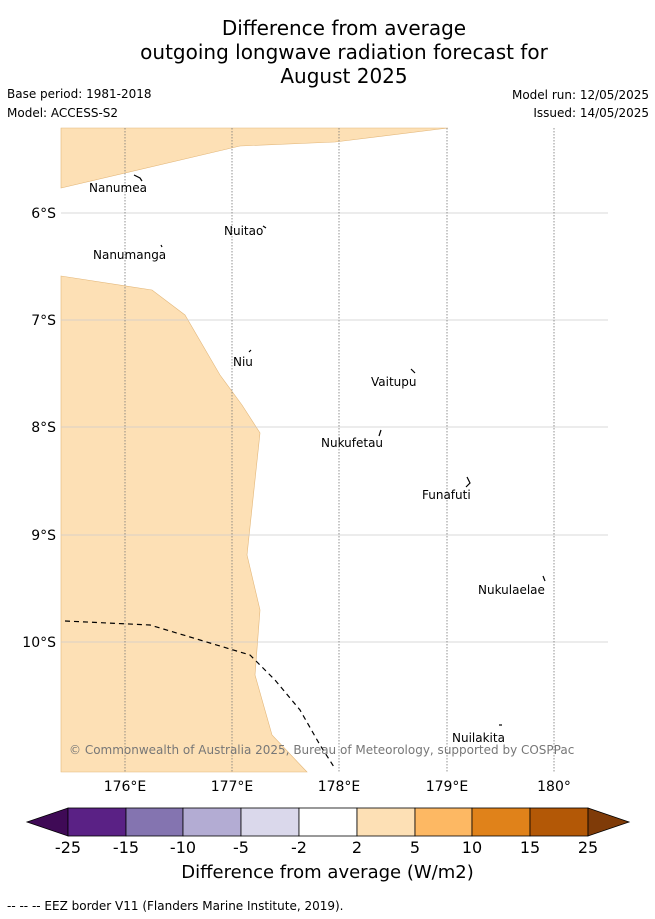 Image resolution: width=655 pixels, height=919 pixels. Describe the element at coordinates (554, 787) in the screenshot. I see `lon-tick-label: 180°` at that location.